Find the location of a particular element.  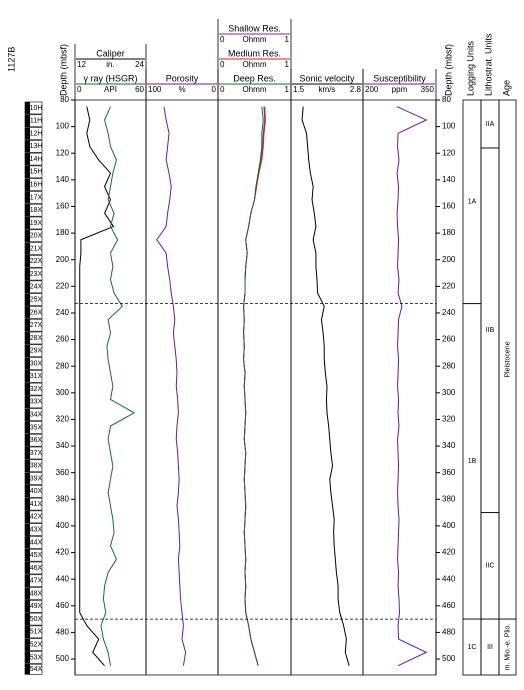

core-label: 42X is located at coordinates (36, 517).